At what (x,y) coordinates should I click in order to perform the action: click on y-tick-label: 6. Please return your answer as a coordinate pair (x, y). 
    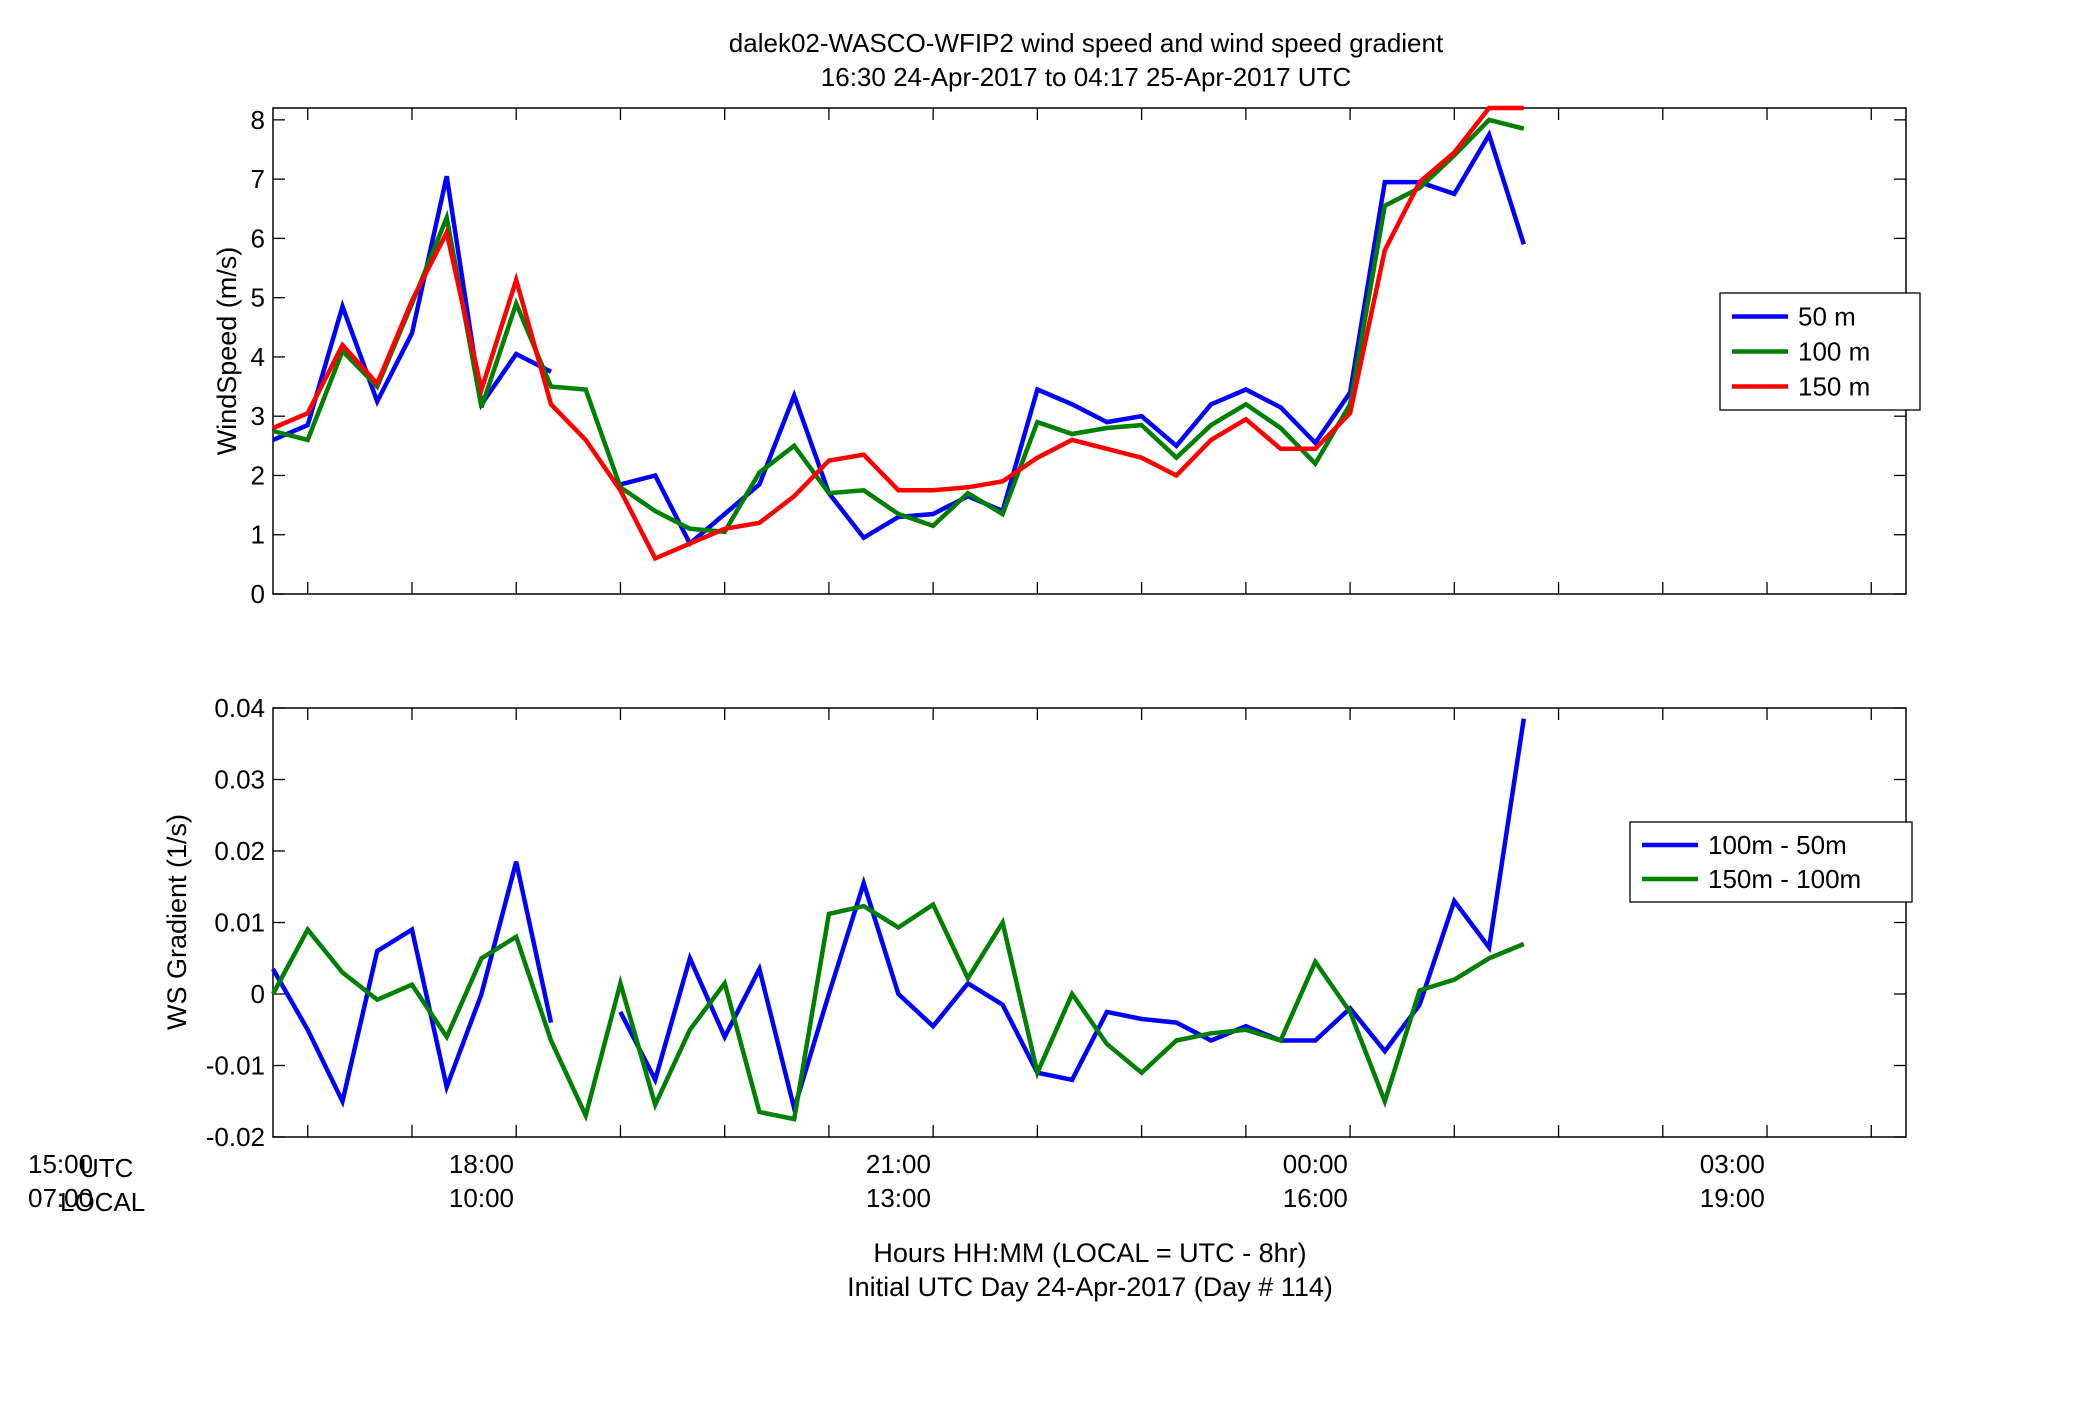
    Looking at the image, I should click on (258, 238).